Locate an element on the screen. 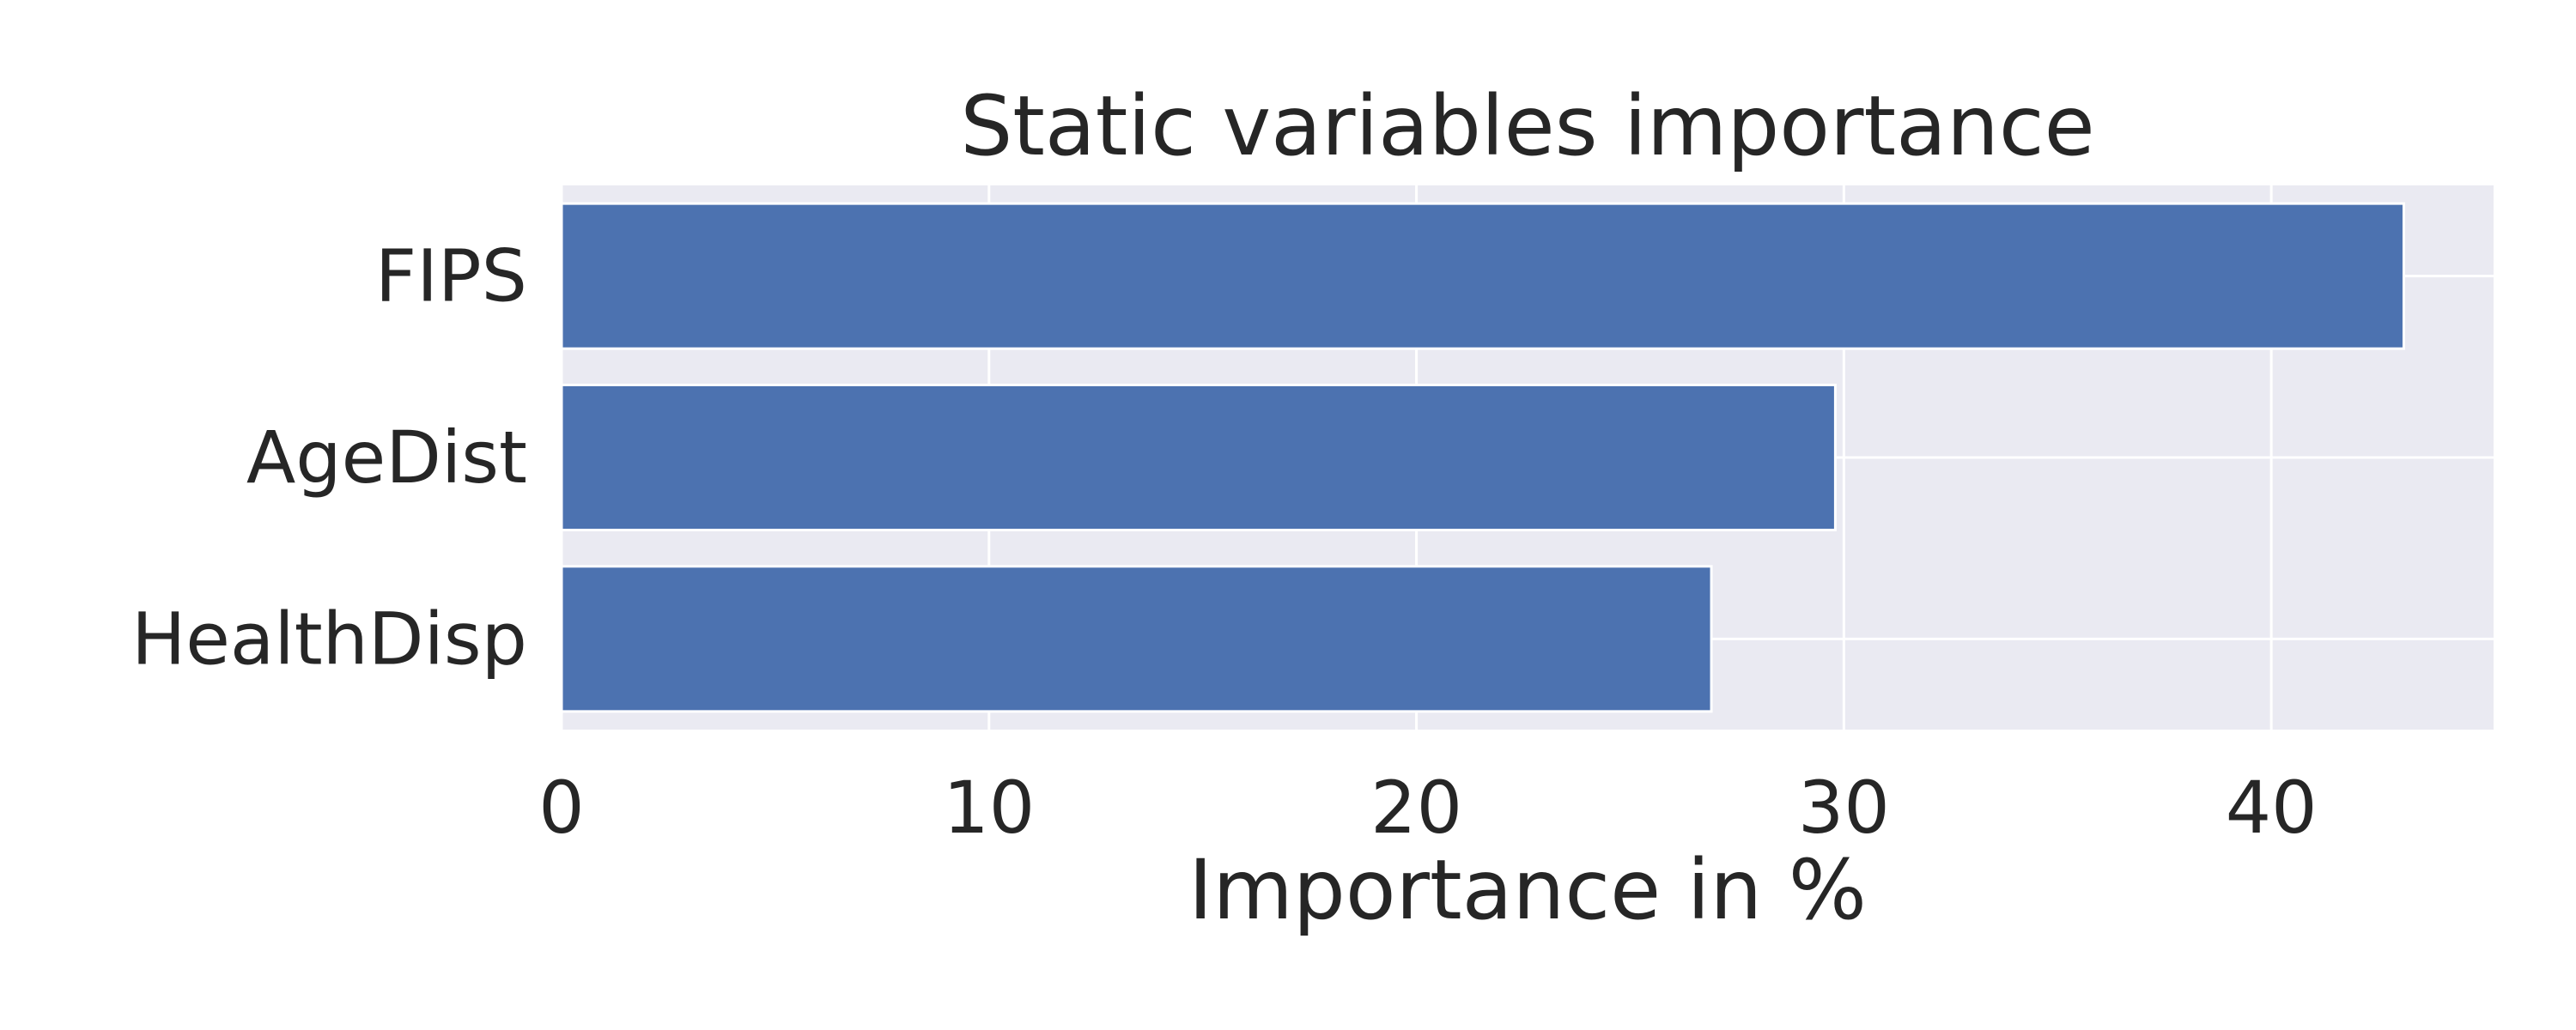  x-tick-label: 30 is located at coordinates (1844, 808).